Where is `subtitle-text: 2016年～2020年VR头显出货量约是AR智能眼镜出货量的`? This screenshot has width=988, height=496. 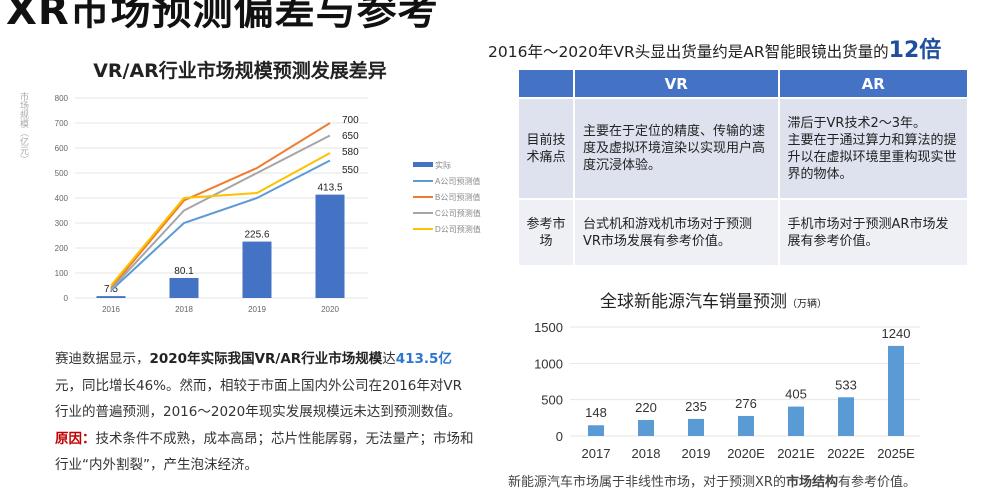
subtitle-text: 2016年～2020年VR头显出货量约是AR智能眼镜出货量的 is located at coordinates (688, 52).